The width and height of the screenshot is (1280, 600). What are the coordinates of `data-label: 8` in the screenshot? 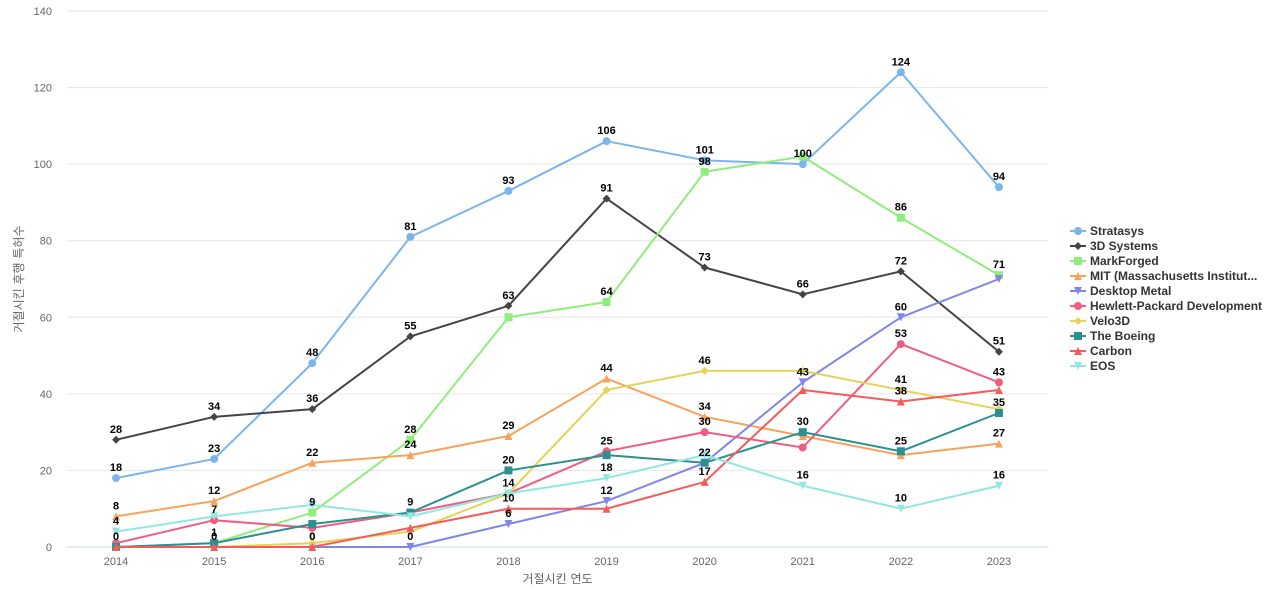 It's located at (116, 506).